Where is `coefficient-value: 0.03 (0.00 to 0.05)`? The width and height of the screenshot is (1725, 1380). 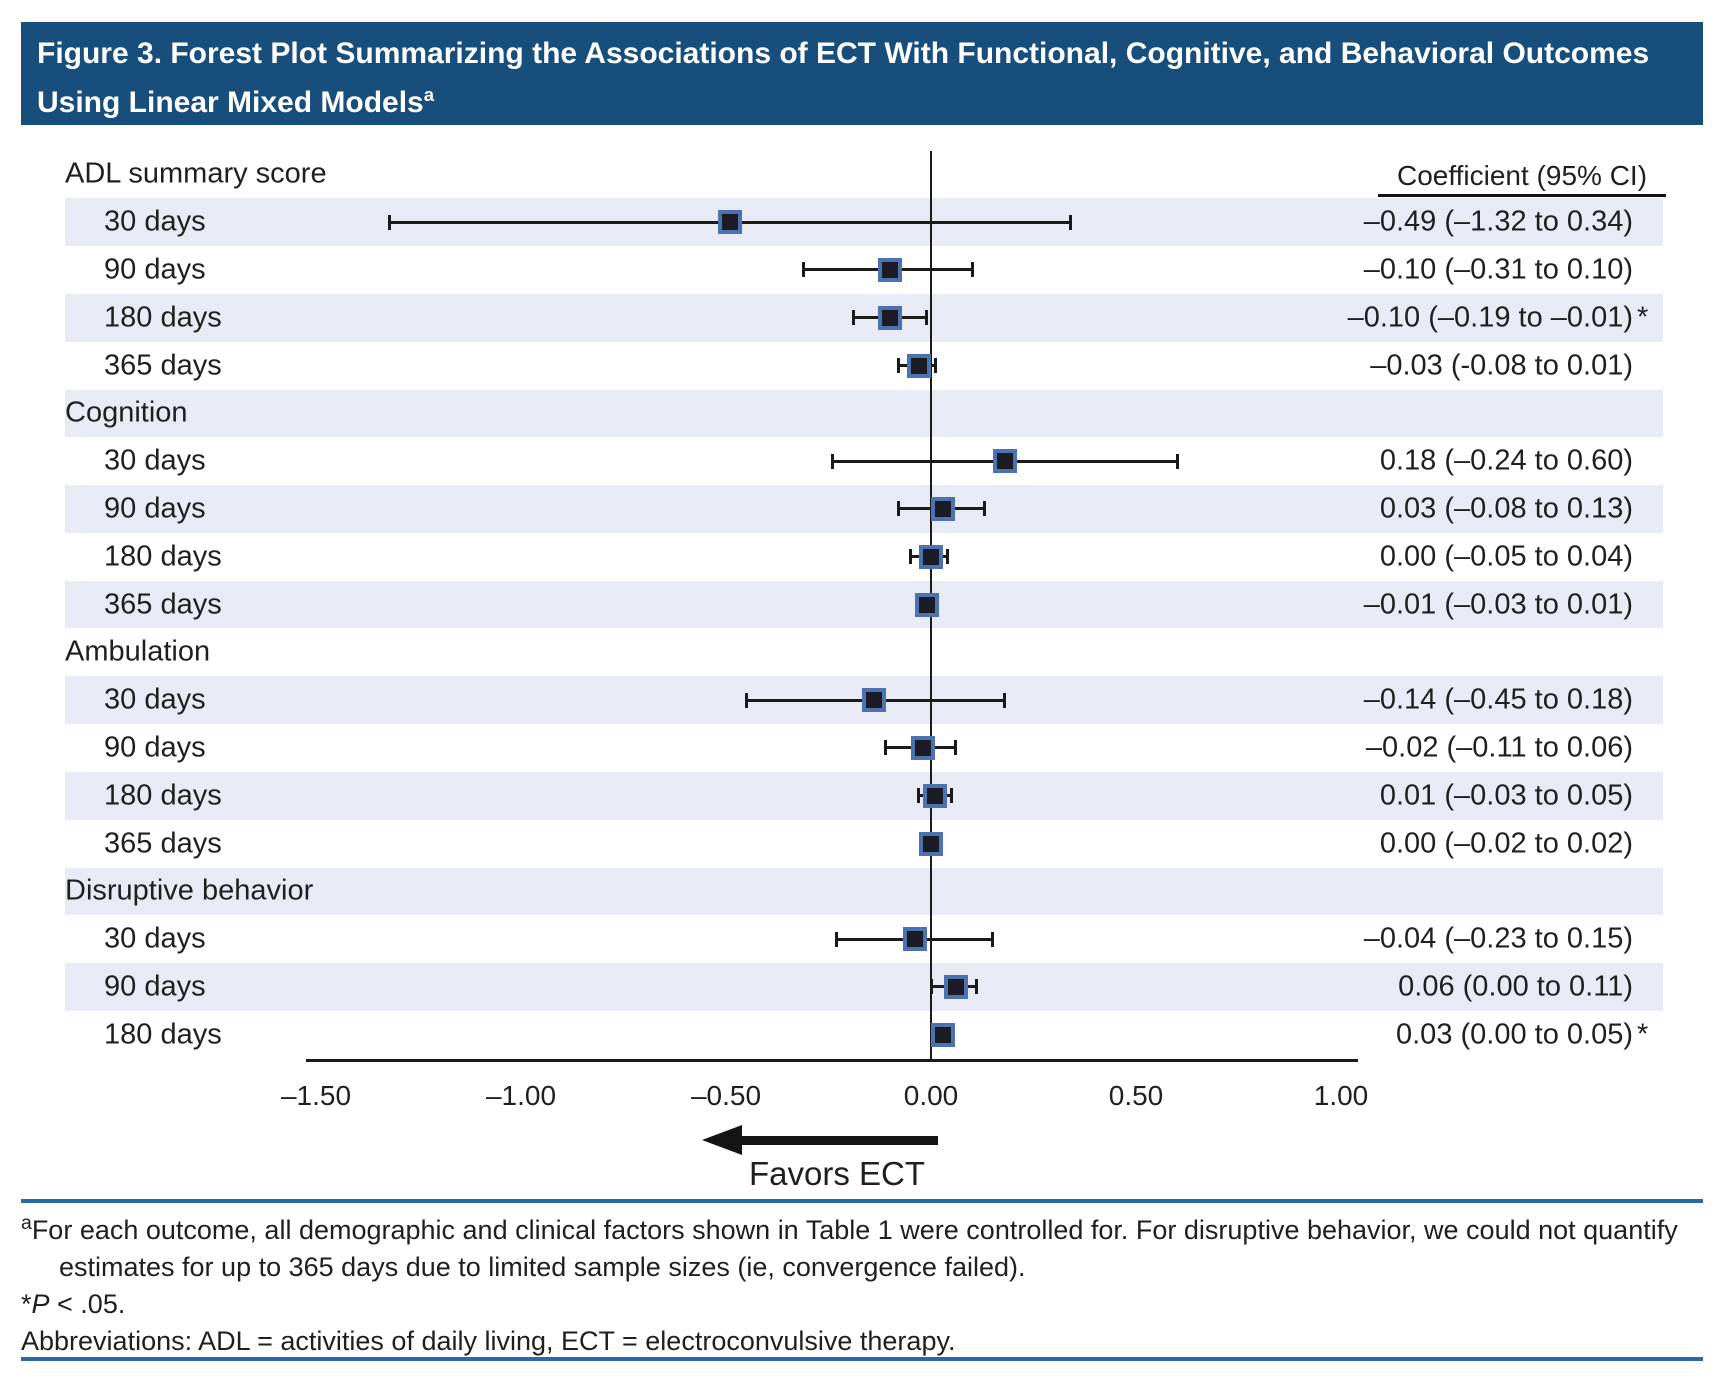
coefficient-value: 0.03 (0.00 to 0.05) is located at coordinates (1514, 1034).